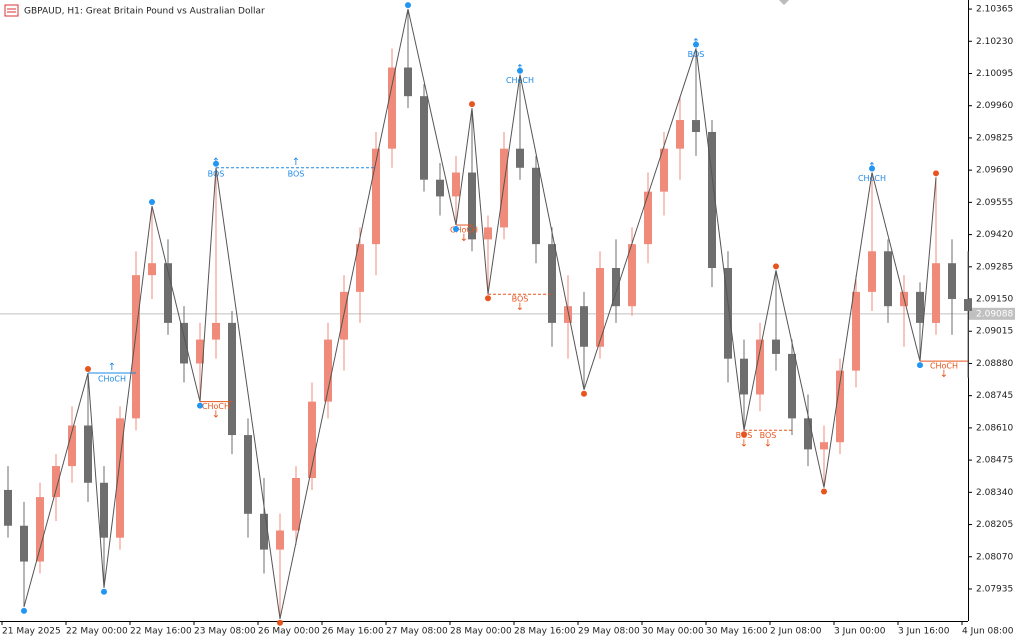  Describe the element at coordinates (994, 42) in the screenshot. I see `y-tick-label: 2.10230` at that location.